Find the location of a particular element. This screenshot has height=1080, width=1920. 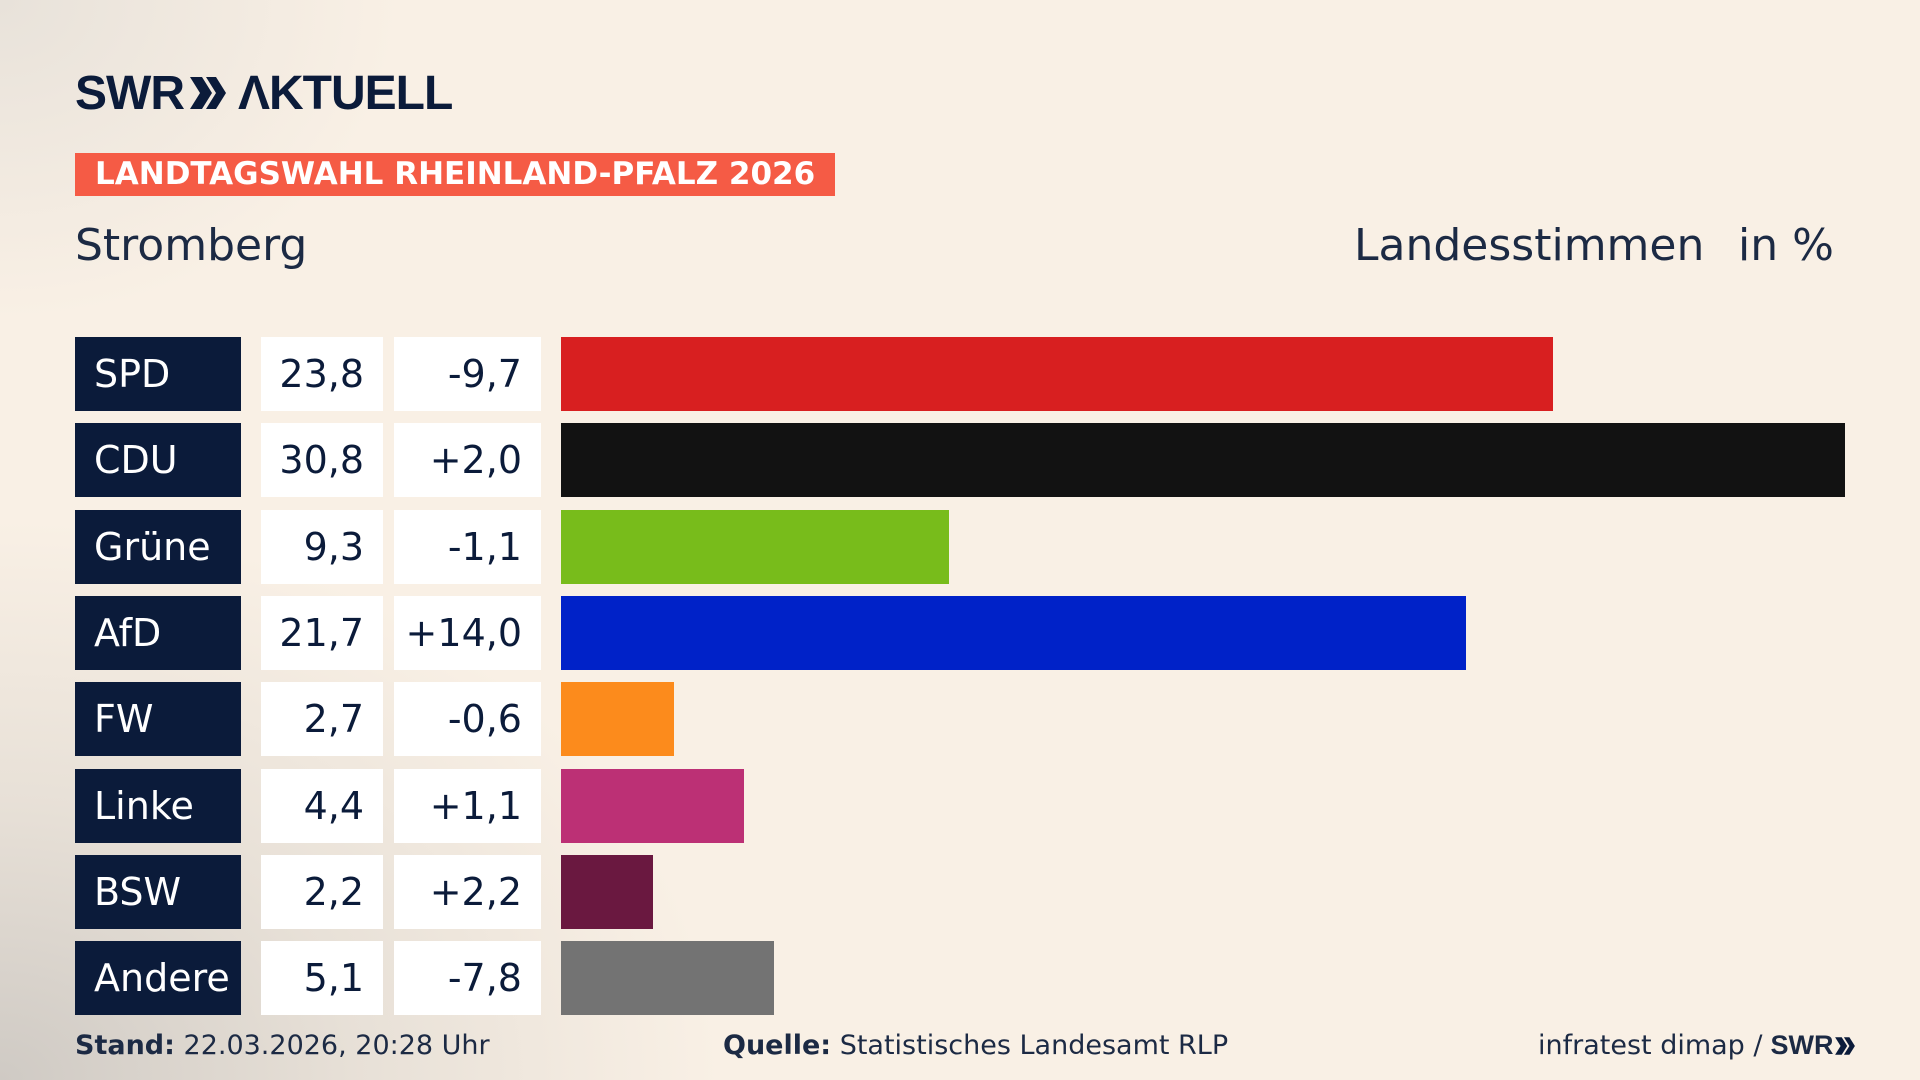

party-diff: -9,7 is located at coordinates (467, 374).